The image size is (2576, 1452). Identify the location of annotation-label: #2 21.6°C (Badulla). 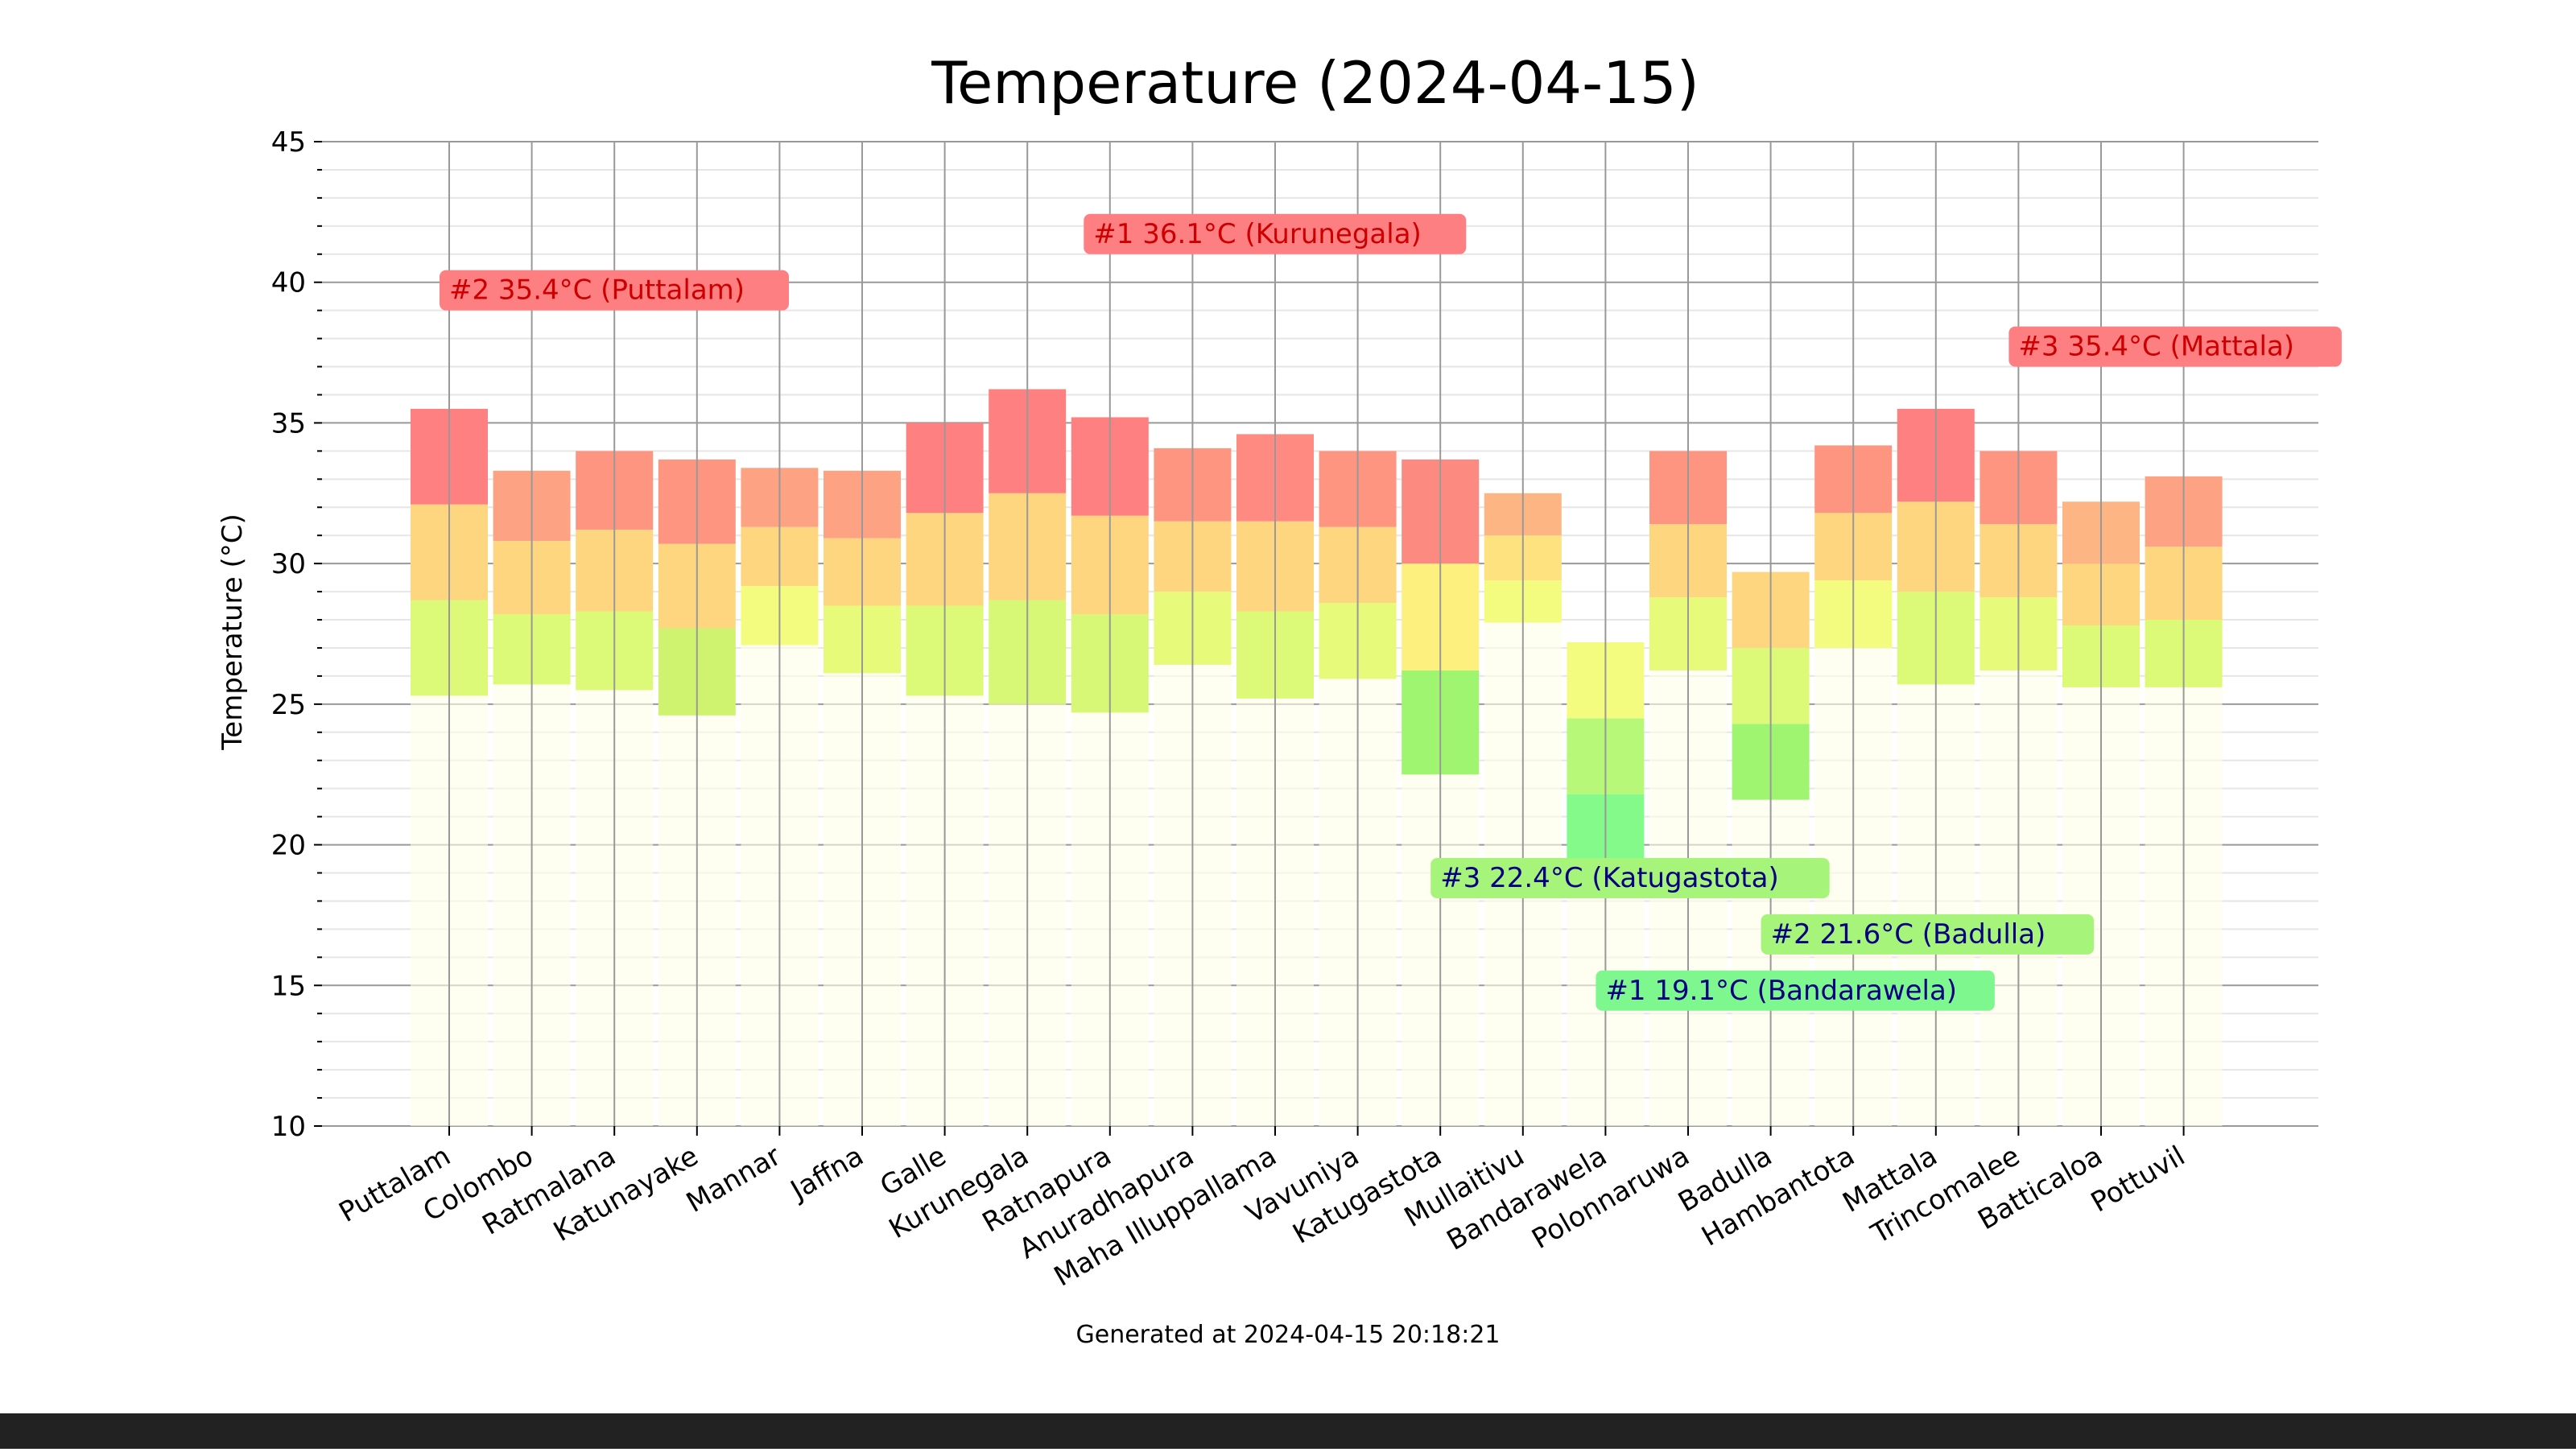
(1908, 934).